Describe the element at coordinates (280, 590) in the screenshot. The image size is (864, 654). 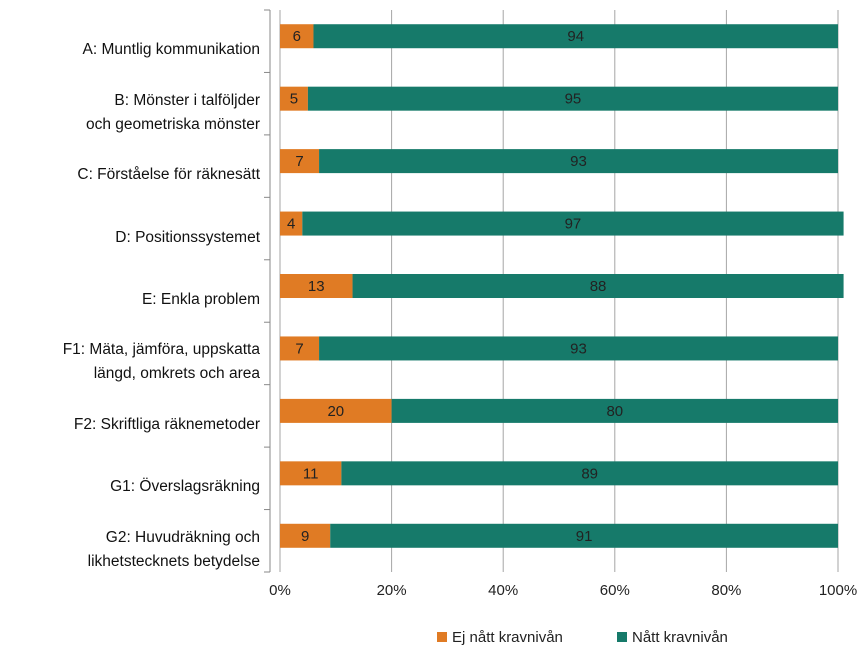
I see `x-tick-label: 0%` at that location.